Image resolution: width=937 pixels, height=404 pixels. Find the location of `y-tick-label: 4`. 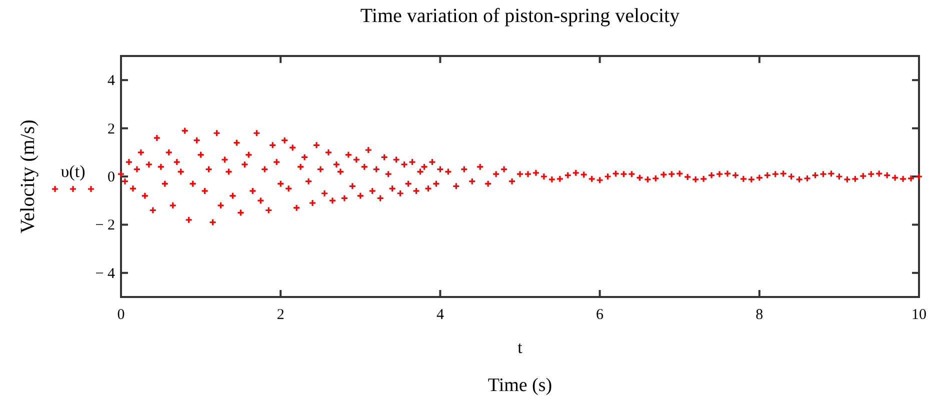

y-tick-label: 4 is located at coordinates (112, 81).